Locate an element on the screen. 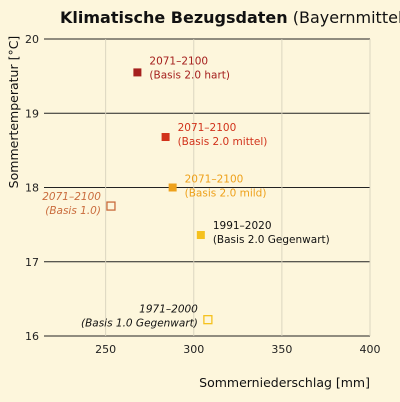 This screenshot has width=400, height=402. y-tick-label: 19 is located at coordinates (32, 113).